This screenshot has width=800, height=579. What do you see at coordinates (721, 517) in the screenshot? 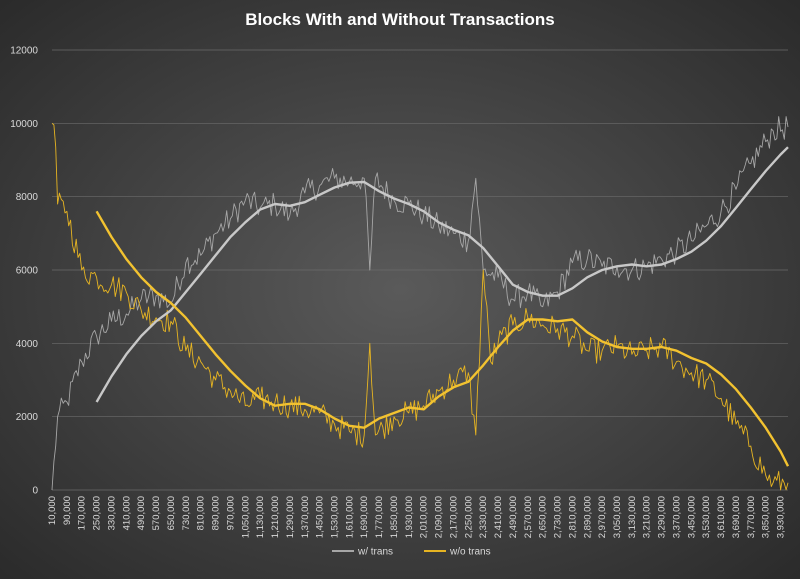
I see `x-tick-label: 3,610,000` at bounding box center [721, 517].